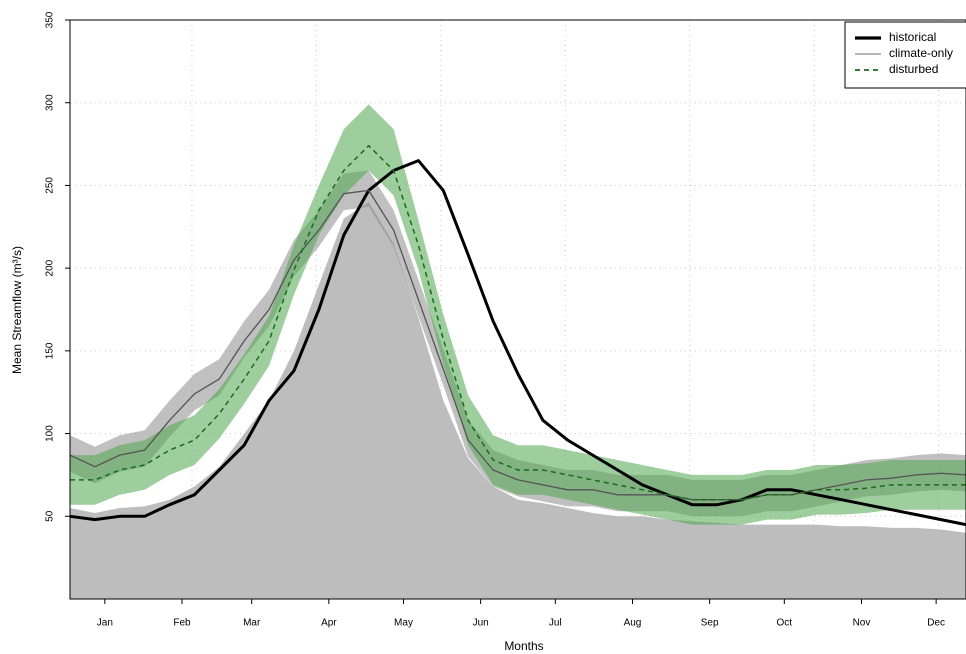  What do you see at coordinates (913, 69) in the screenshot?
I see `legend-label: disturbed` at bounding box center [913, 69].